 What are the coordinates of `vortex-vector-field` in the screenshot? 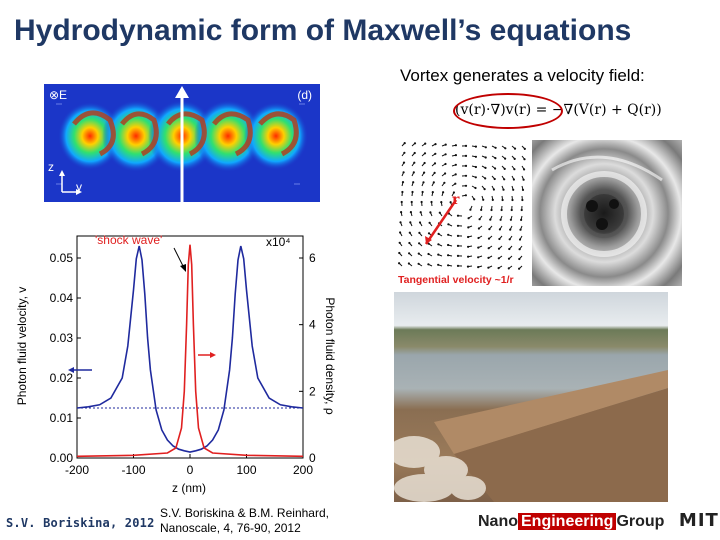 It's located at (462, 206).